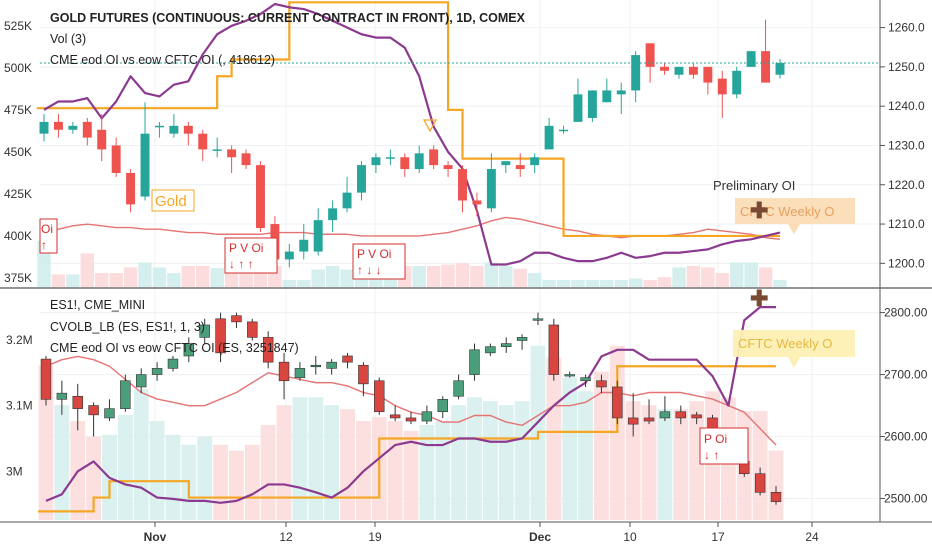 The image size is (932, 555). Describe the element at coordinates (794, 229) in the screenshot. I see `cftc-pointer-top` at that location.